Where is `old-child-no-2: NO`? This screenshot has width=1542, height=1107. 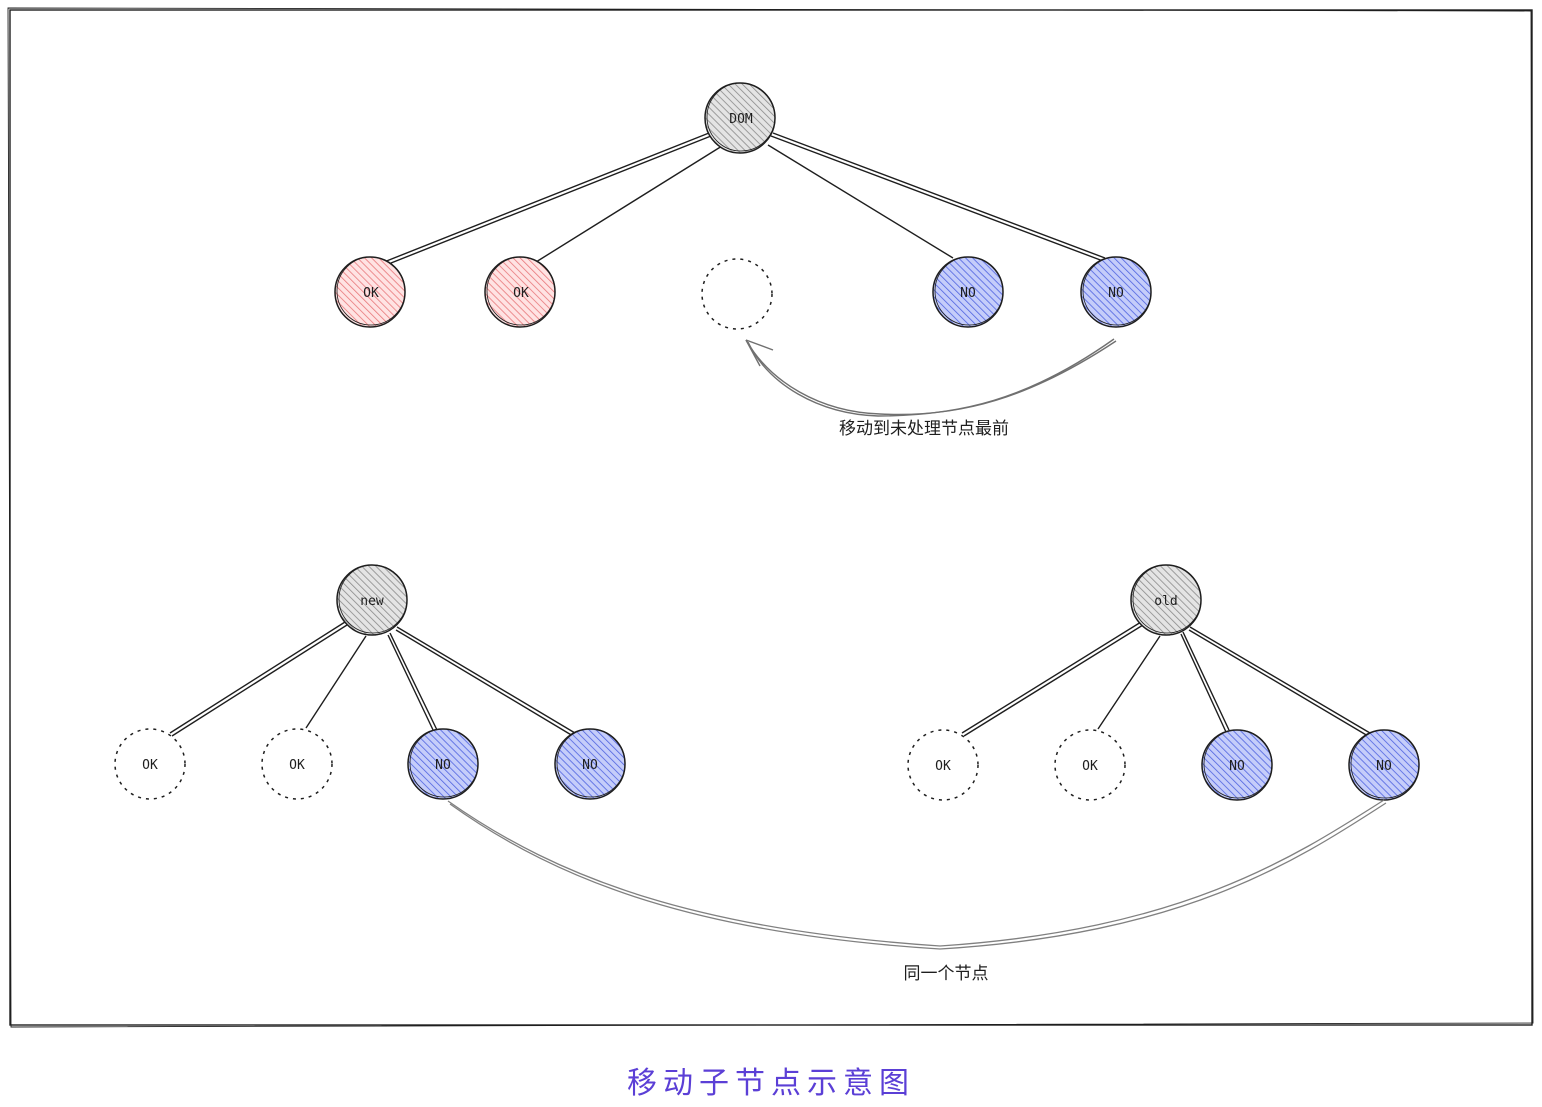
old-child-no-2: NO is located at coordinates (1384, 765).